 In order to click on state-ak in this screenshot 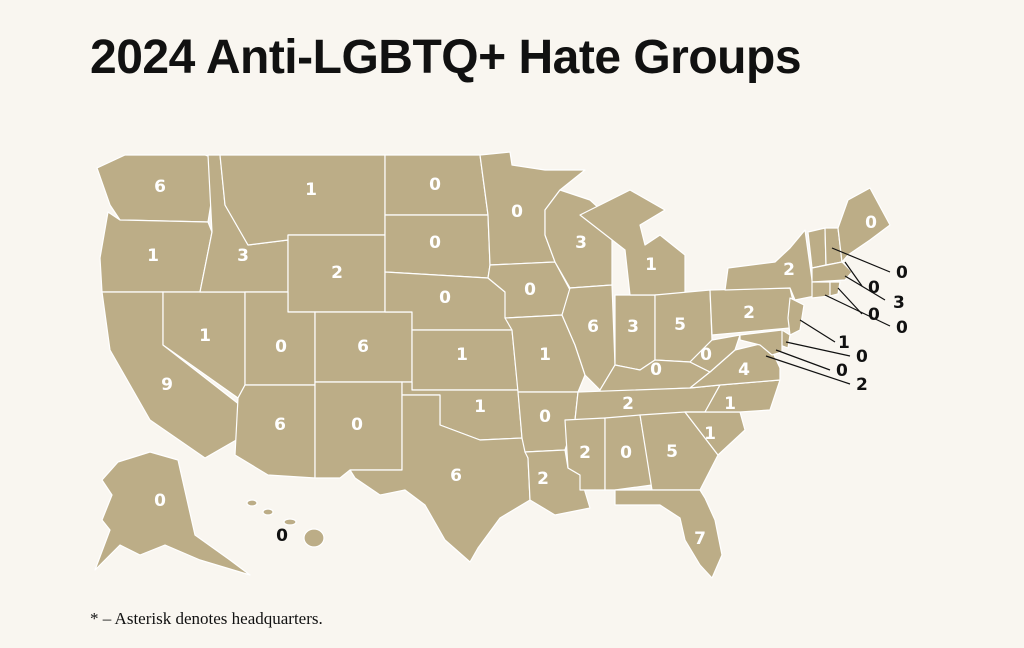, I will do `click(172, 513)`.